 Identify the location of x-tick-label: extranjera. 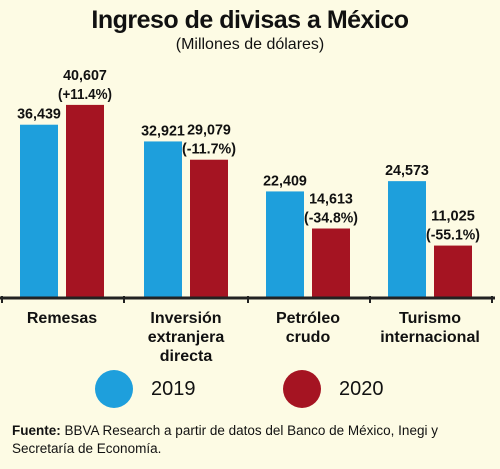
(186, 337).